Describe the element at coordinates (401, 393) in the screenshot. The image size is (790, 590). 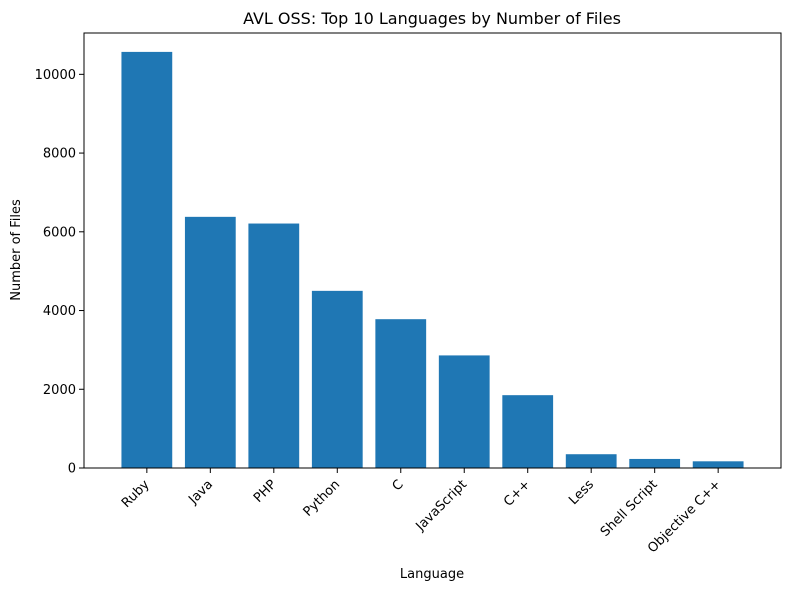
I see `bar-c` at that location.